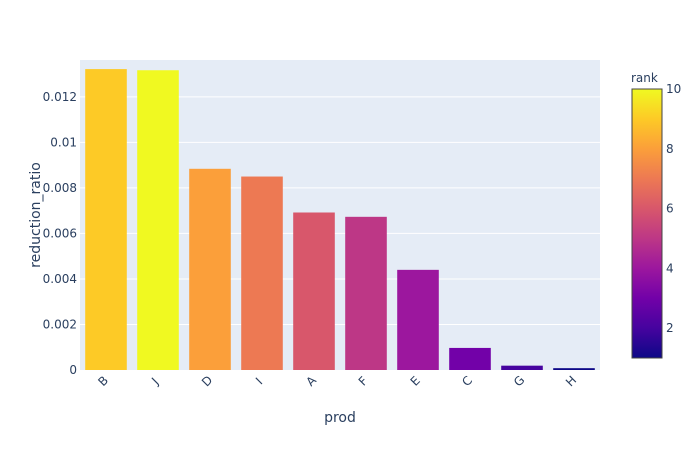 This screenshot has height=450, width=700. Describe the element at coordinates (673, 89) in the screenshot. I see `colorbar-tick-label: 10` at that location.